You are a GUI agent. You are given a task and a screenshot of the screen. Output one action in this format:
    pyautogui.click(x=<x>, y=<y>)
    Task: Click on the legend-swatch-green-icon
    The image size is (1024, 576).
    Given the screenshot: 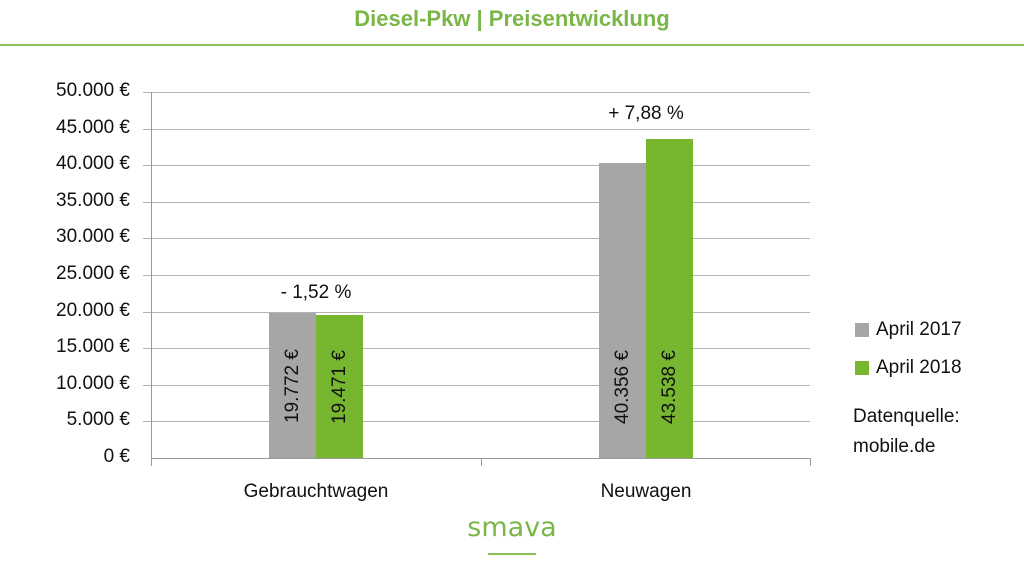 What is the action you would take?
    pyautogui.click(x=862, y=368)
    